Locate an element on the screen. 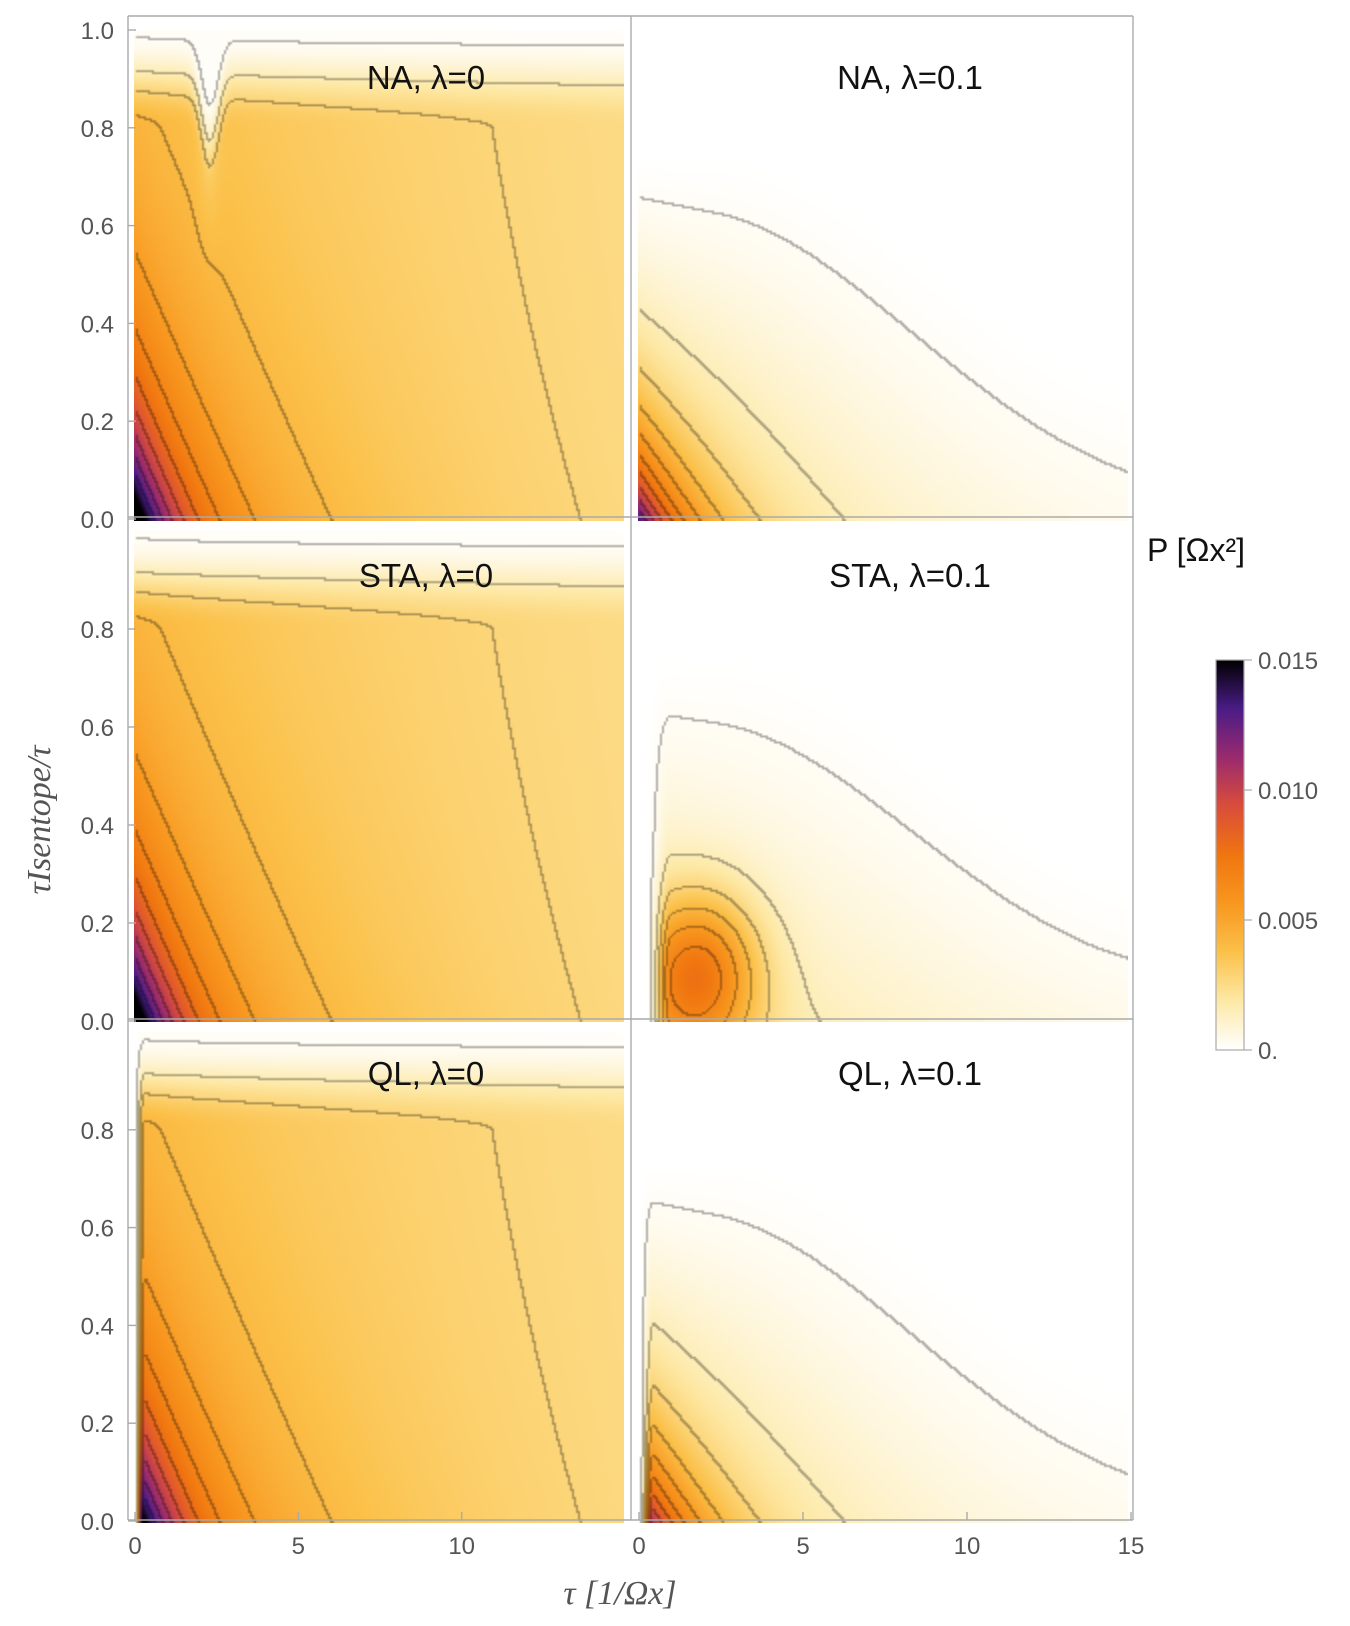 This screenshot has width=1350, height=1626. heatmap-sta-l0 is located at coordinates (379, 776).